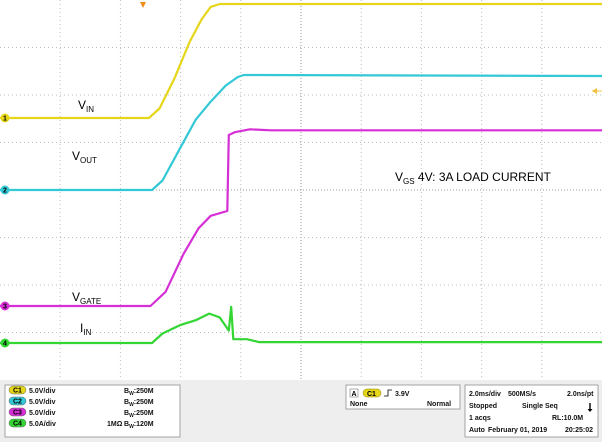 The height and width of the screenshot is (442, 602). I want to click on channel-badge-label: C2, so click(17, 402).